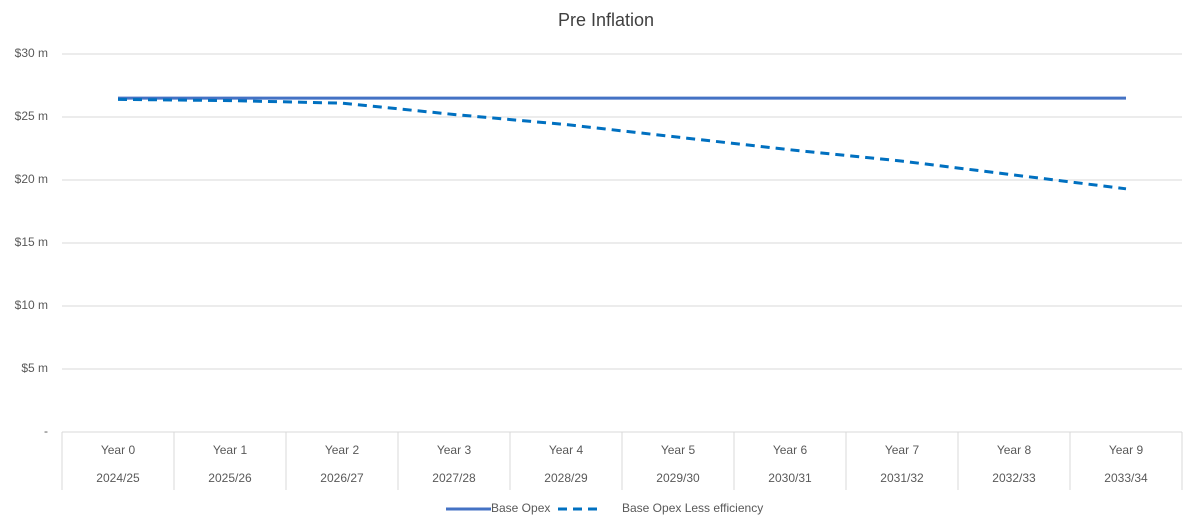  I want to click on x-tick-label: Year 7, so click(902, 450).